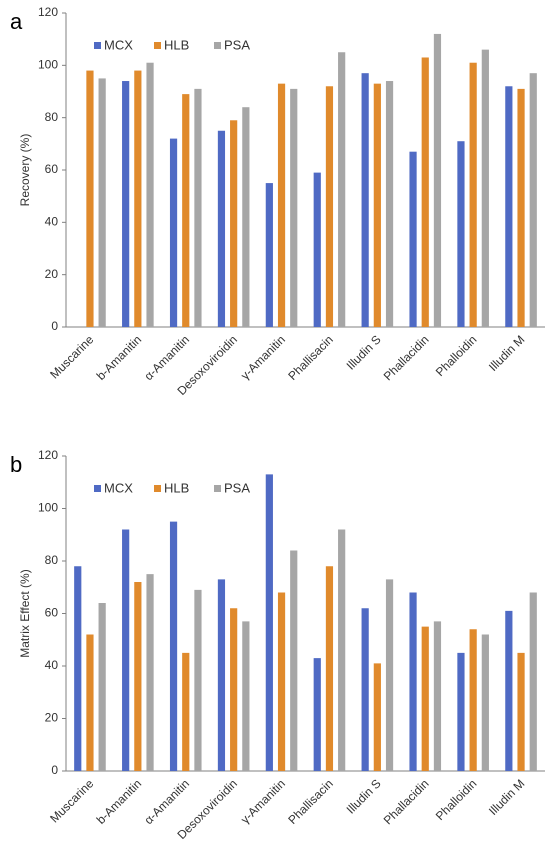  I want to click on legend-swatch-1-hlb, so click(157, 488).